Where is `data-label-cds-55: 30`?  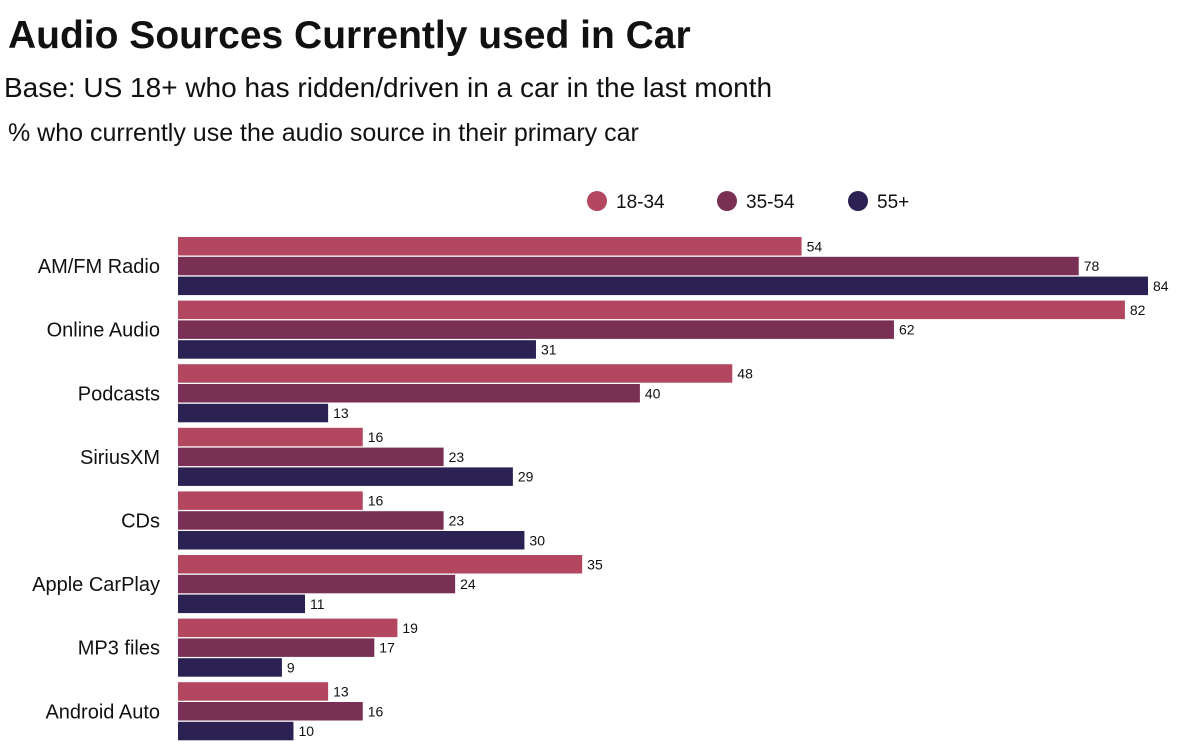
data-label-cds-55: 30 is located at coordinates (537, 540).